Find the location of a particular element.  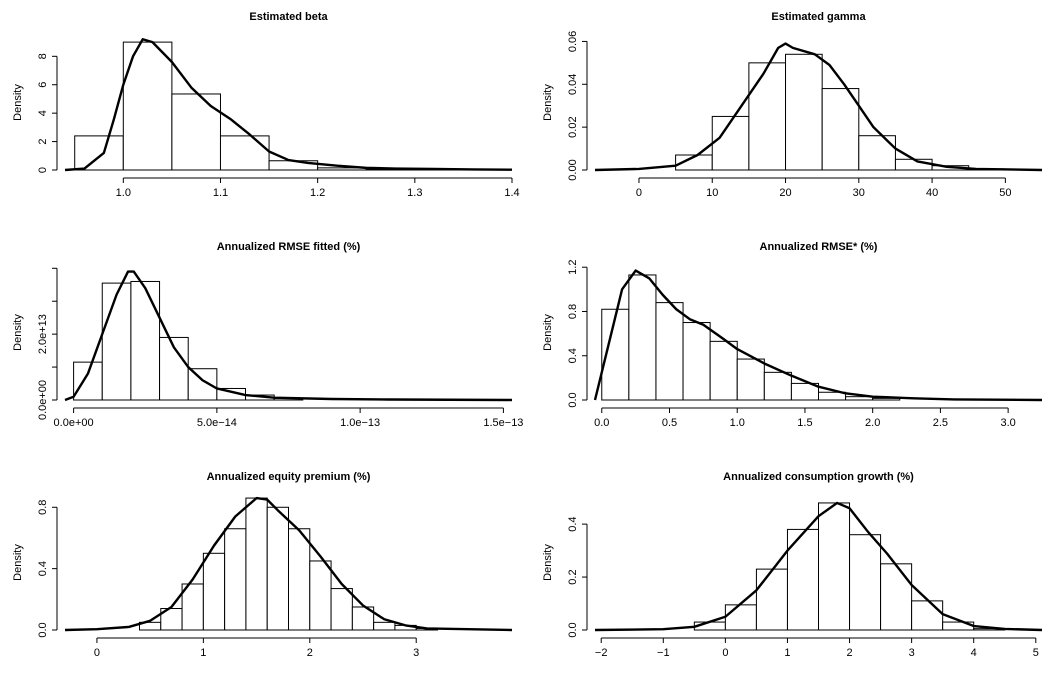

x-tick-label: 1.0e−13 is located at coordinates (360, 423).